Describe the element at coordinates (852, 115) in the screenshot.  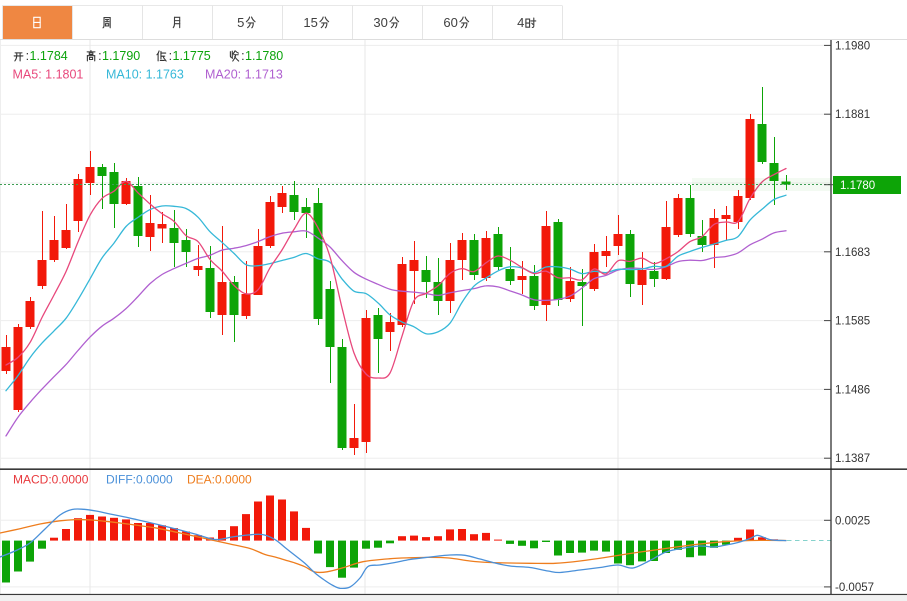
I see `svg-text: 1.1881` at that location.